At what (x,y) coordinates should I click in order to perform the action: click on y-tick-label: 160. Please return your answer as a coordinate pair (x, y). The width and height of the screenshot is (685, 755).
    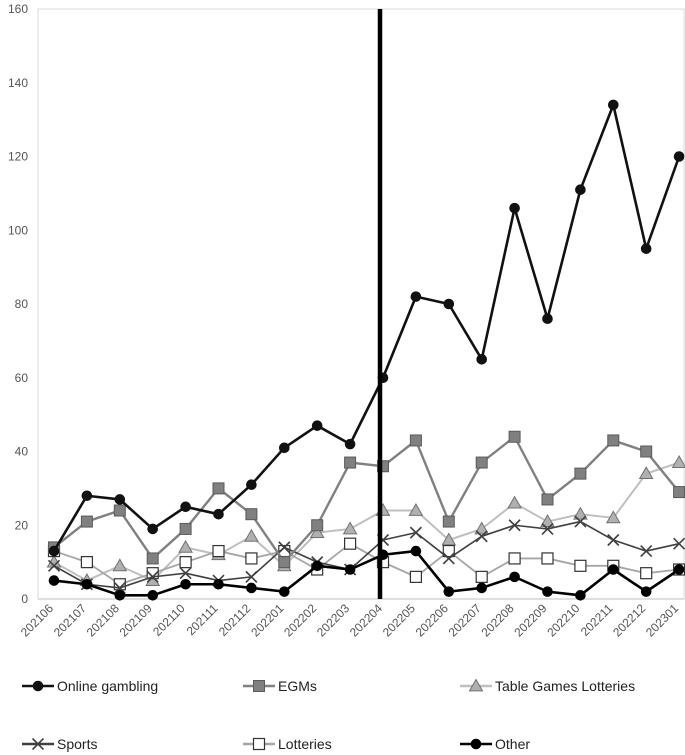
    Looking at the image, I should click on (18, 9).